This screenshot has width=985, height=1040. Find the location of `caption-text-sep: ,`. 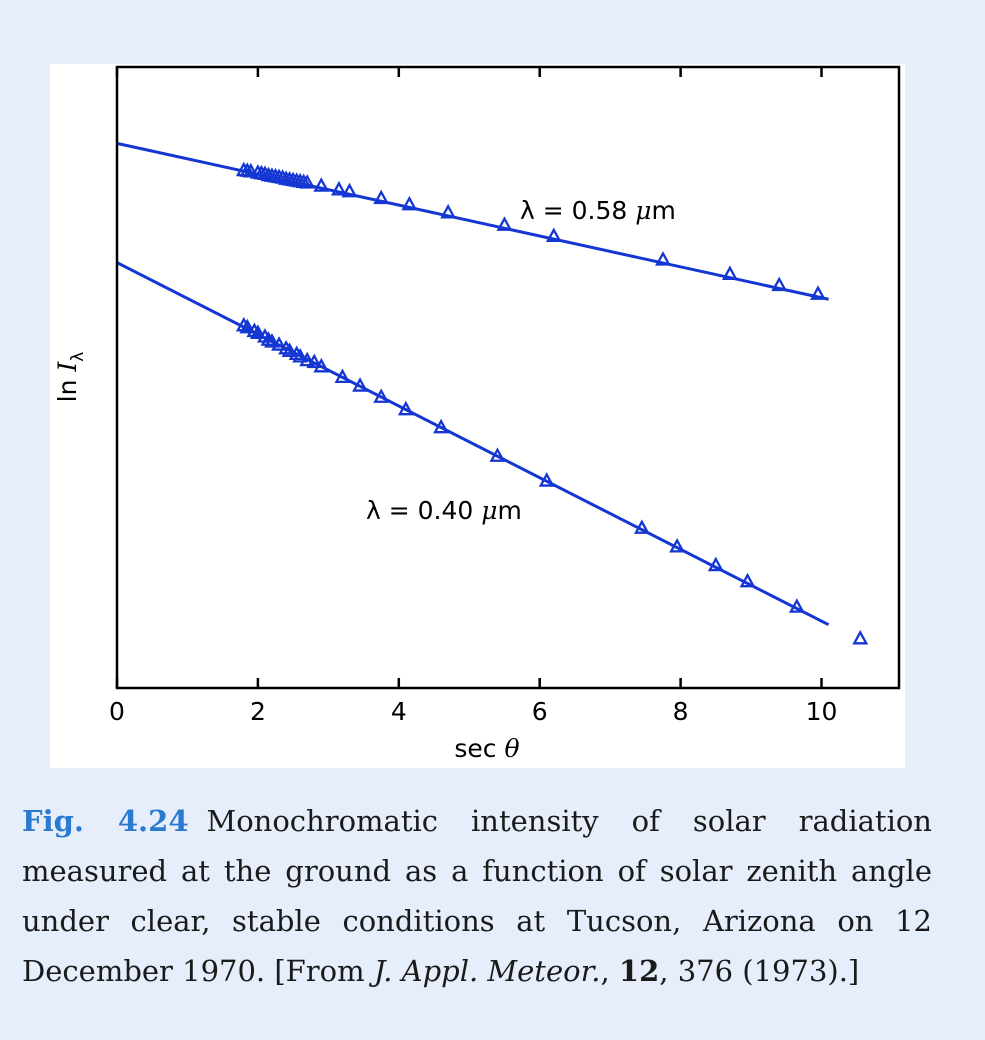

caption-text-sep: , is located at coordinates (609, 971).